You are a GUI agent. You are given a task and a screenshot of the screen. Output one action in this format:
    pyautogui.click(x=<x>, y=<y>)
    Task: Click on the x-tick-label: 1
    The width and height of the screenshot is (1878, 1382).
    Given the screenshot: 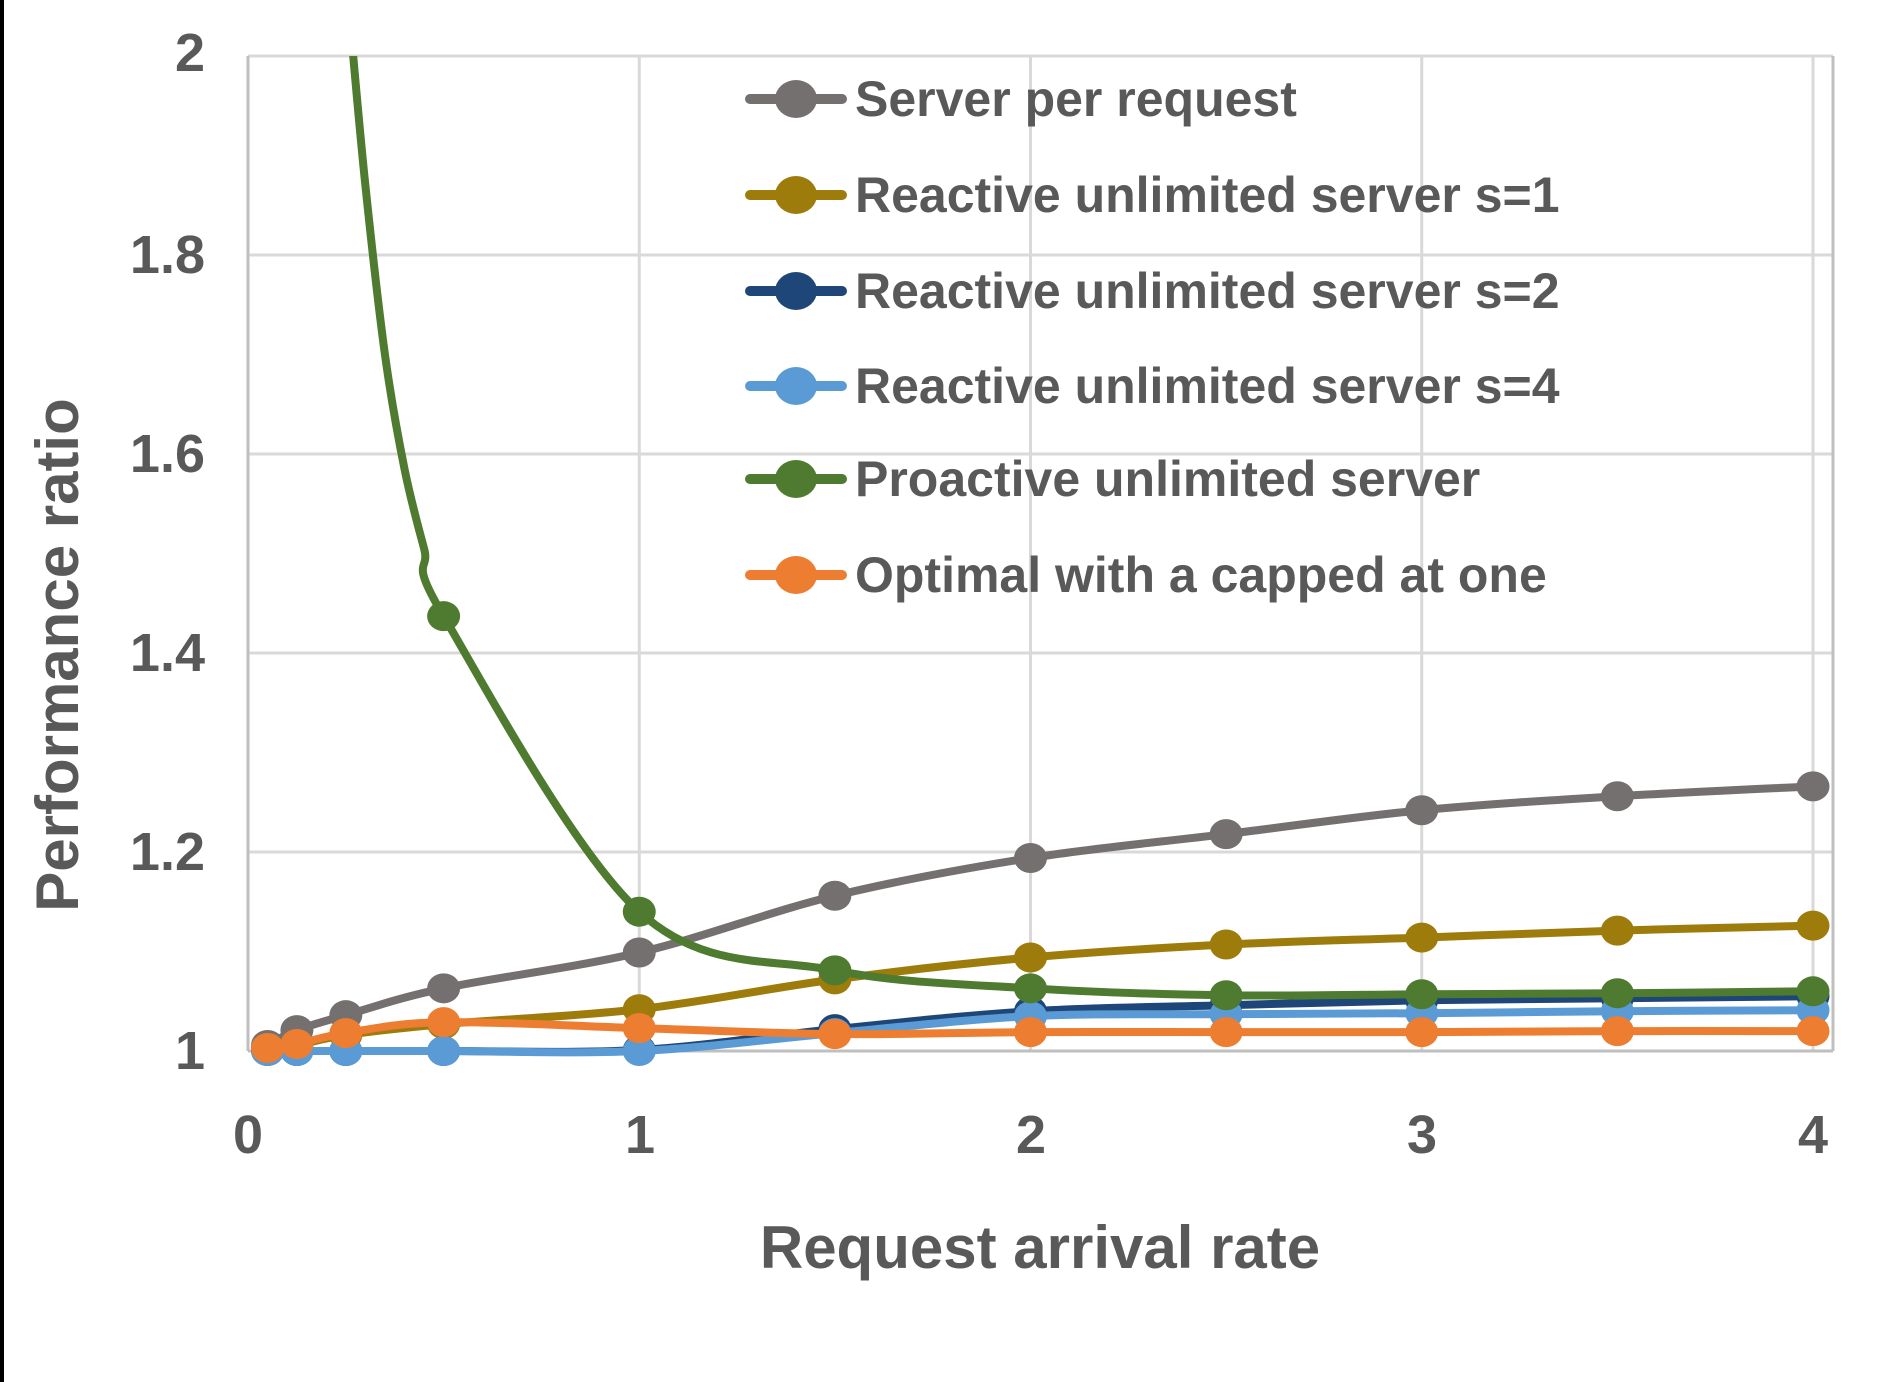 What is the action you would take?
    pyautogui.click(x=640, y=1135)
    